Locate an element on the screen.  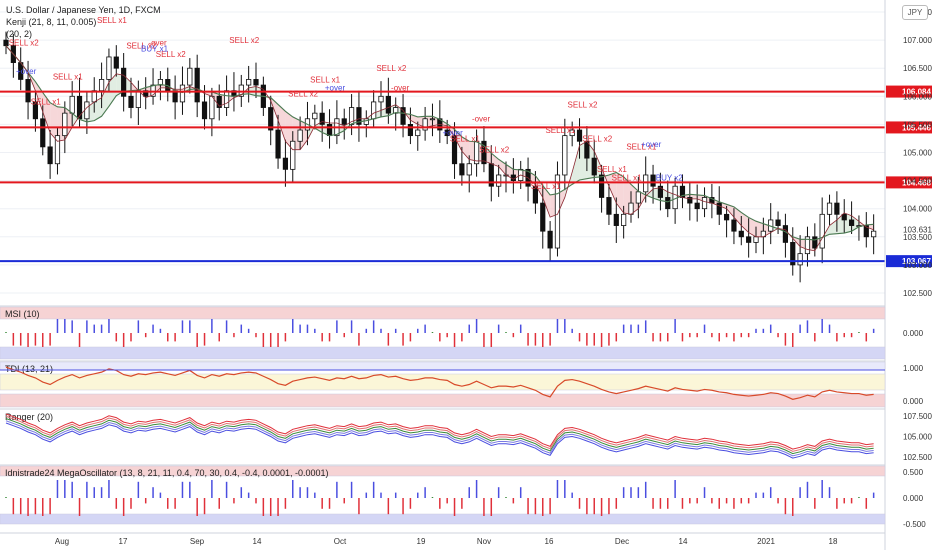
pane-tick-label: 105.000 is located at coordinates (917, 437).